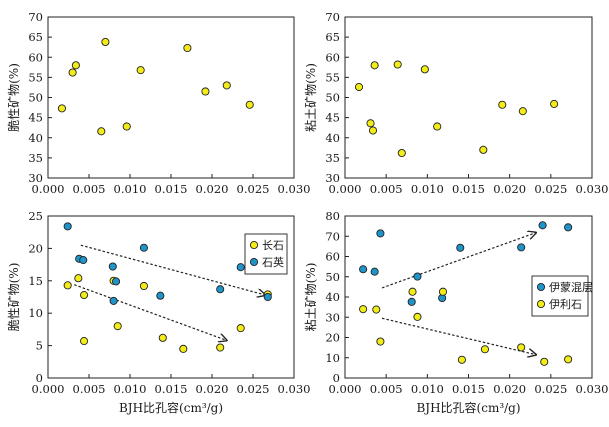 The image size is (609, 427). Describe the element at coordinates (35, 77) in the screenshot. I see `y-tick-label: 55` at that location.